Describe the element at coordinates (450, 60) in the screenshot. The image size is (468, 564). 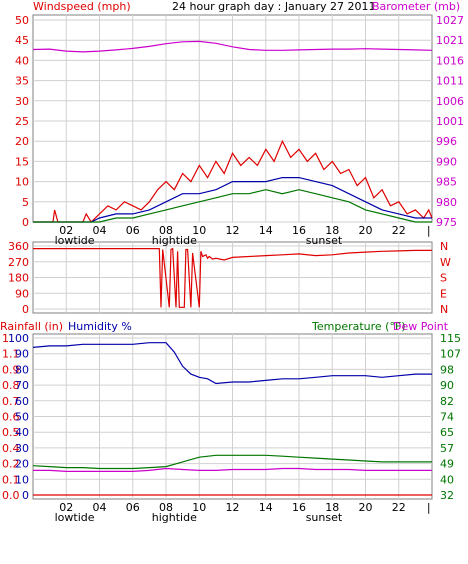
I see `barometer-tick-label: 1016` at that location.